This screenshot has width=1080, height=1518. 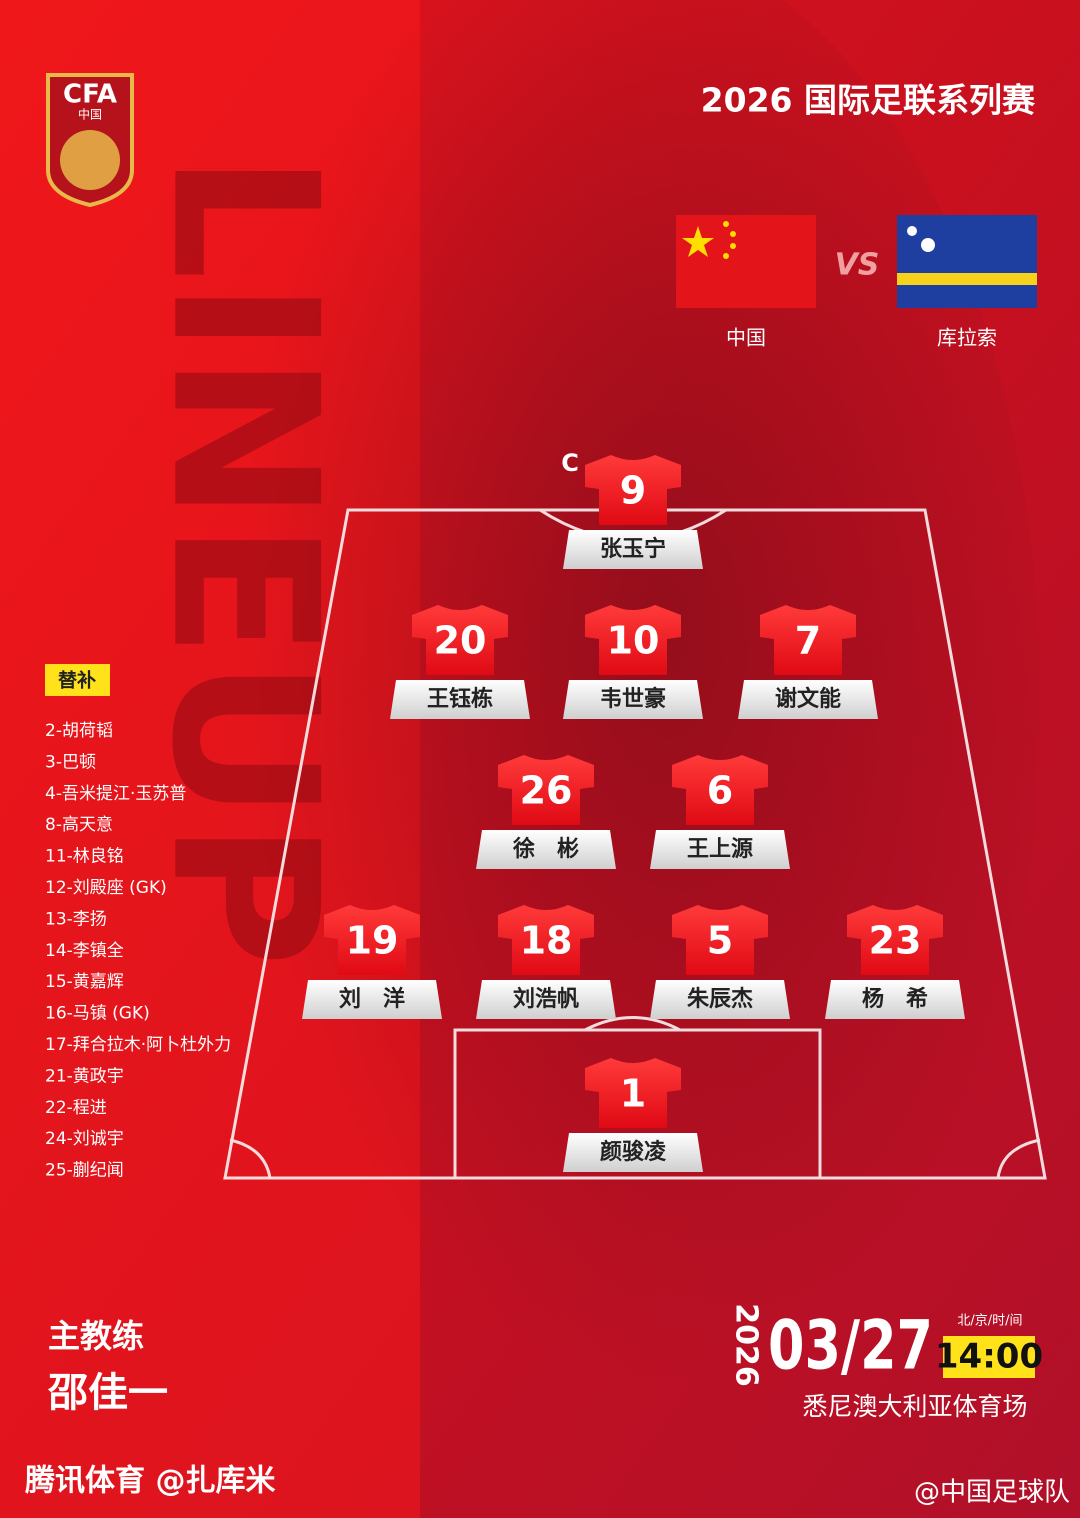 What do you see at coordinates (868, 100) in the screenshot?
I see `title: 2026 国际足联系列赛` at bounding box center [868, 100].